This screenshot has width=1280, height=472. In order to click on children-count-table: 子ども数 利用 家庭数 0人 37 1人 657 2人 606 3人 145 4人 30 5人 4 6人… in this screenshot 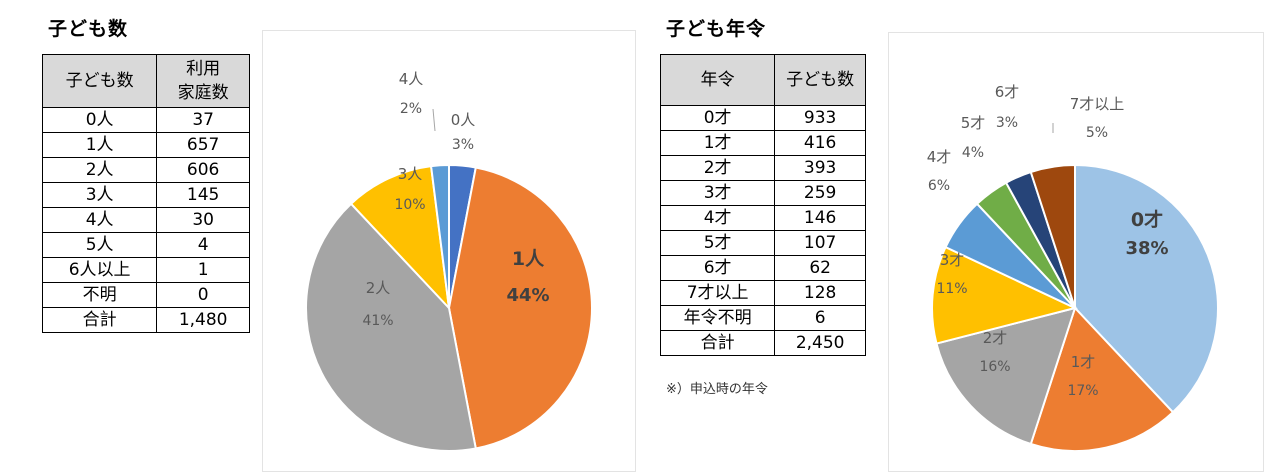, I will do `click(145, 193)`.